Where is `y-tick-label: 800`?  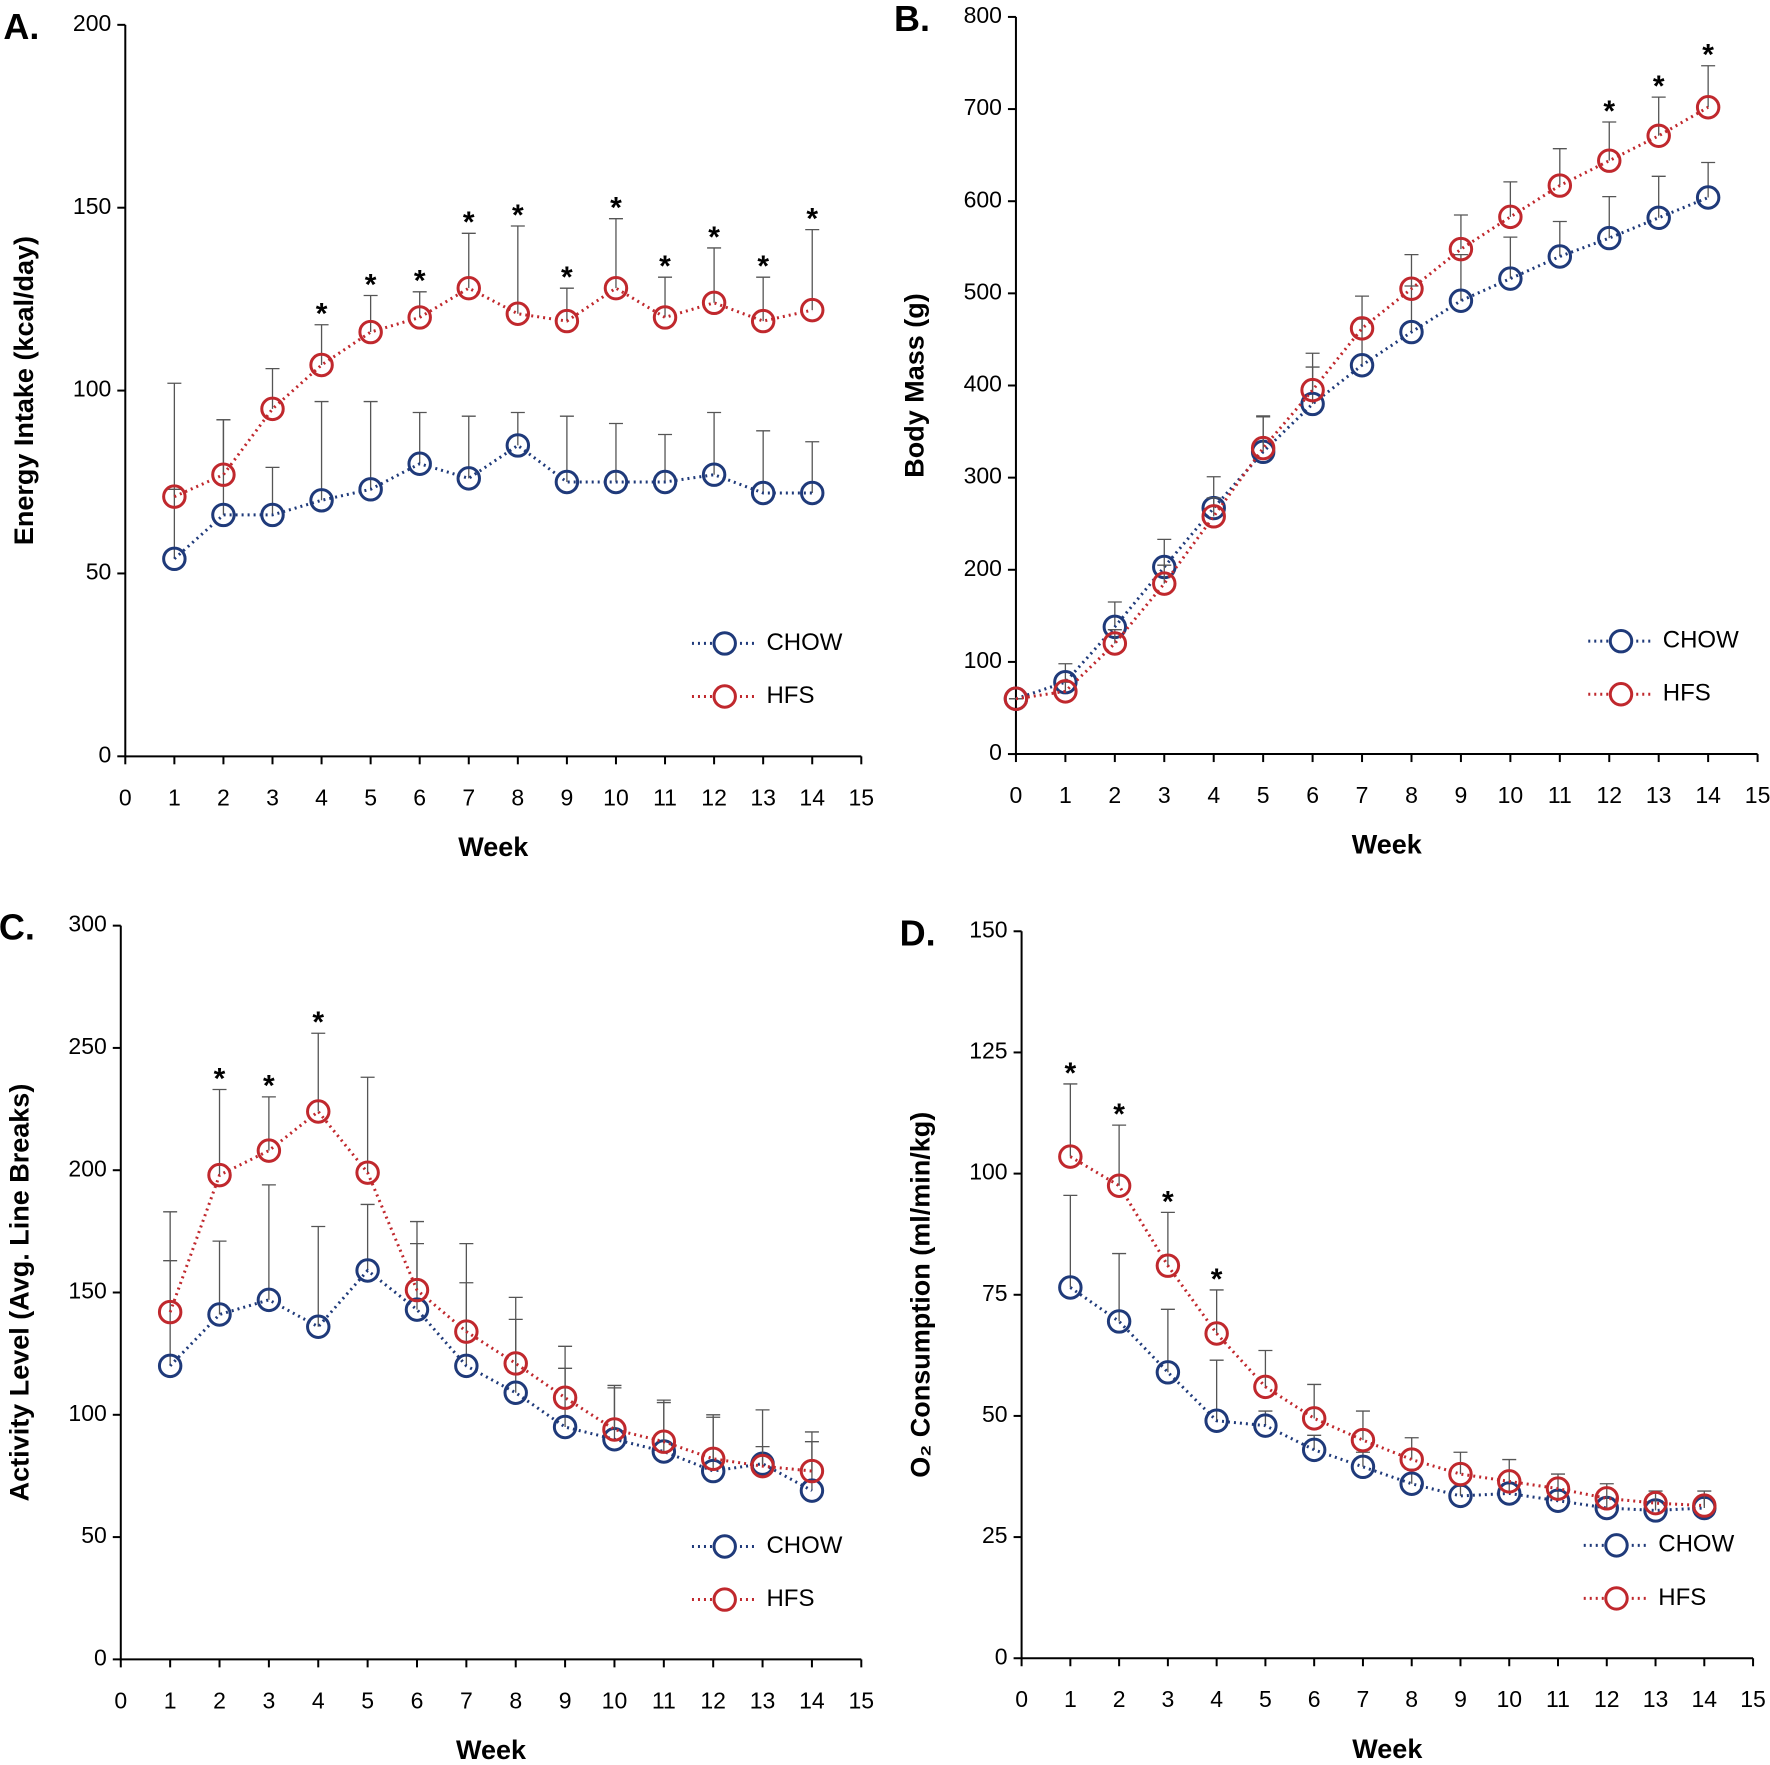 y-tick-label: 800 is located at coordinates (983, 15).